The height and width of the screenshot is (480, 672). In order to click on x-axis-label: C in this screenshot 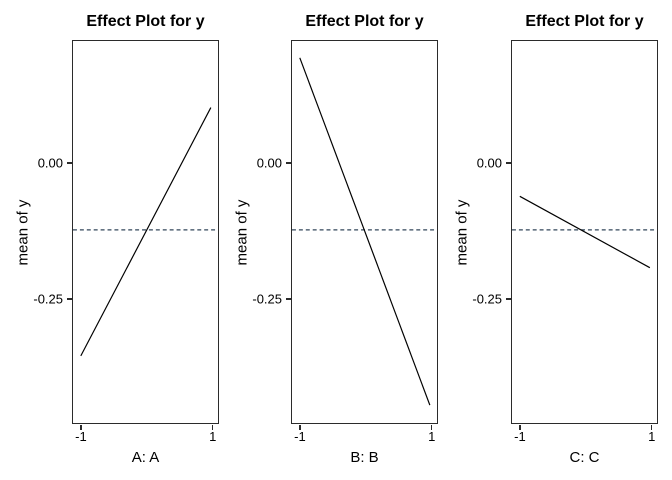, I will do `click(584, 457)`.